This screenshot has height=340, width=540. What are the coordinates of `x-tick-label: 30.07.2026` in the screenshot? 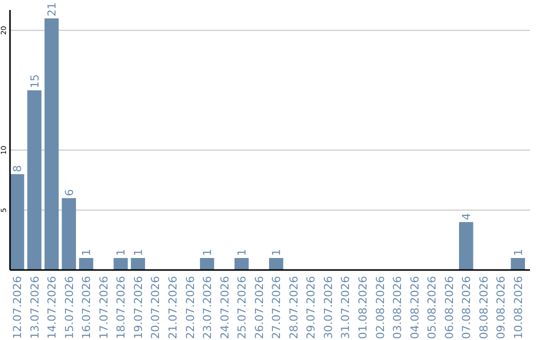 It's located at (328, 307).